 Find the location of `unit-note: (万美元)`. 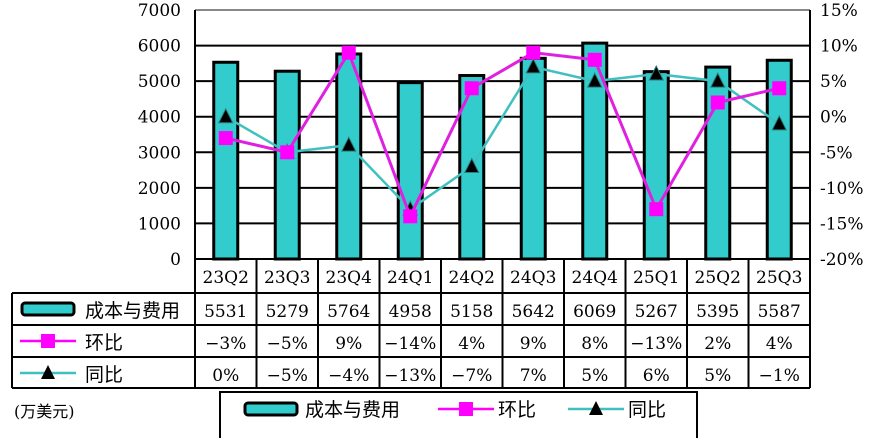

unit-note: (万美元) is located at coordinates (44, 411).